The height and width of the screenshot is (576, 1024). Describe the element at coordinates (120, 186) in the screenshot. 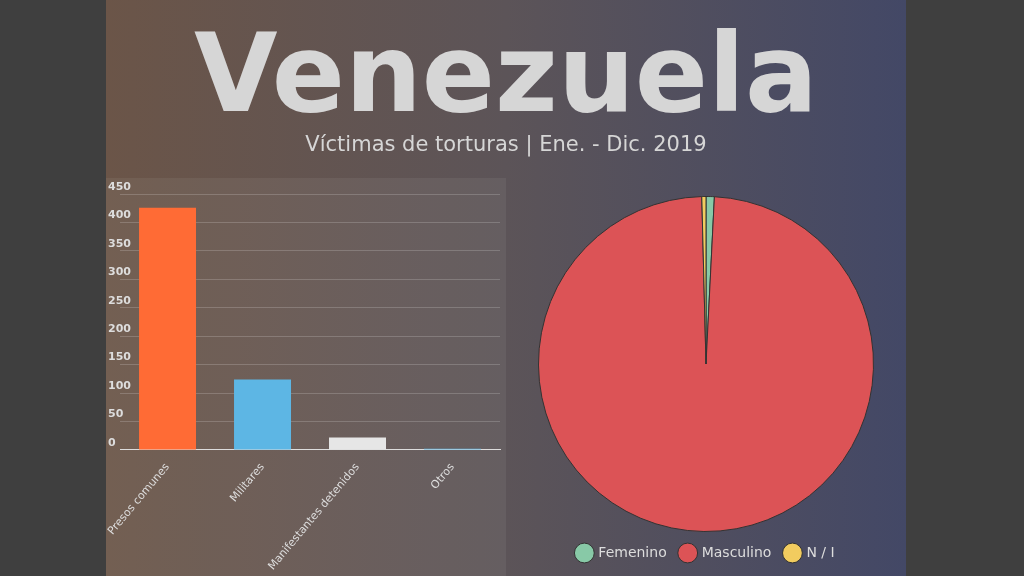

I see `y-tick-label: 450` at that location.